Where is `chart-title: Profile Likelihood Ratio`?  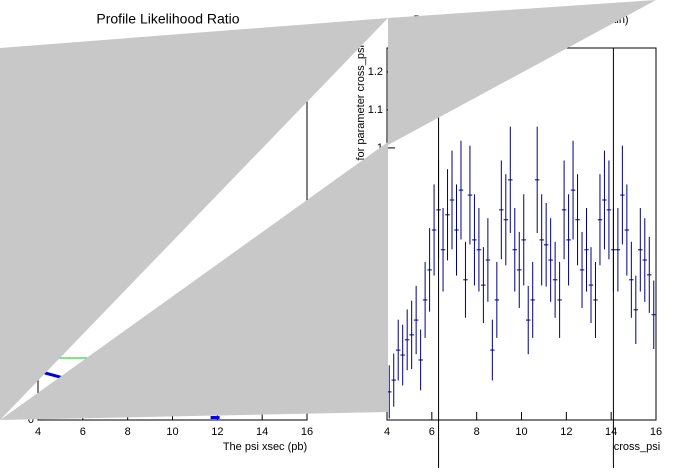 chart-title: Profile Likelihood Ratio is located at coordinates (167, 19).